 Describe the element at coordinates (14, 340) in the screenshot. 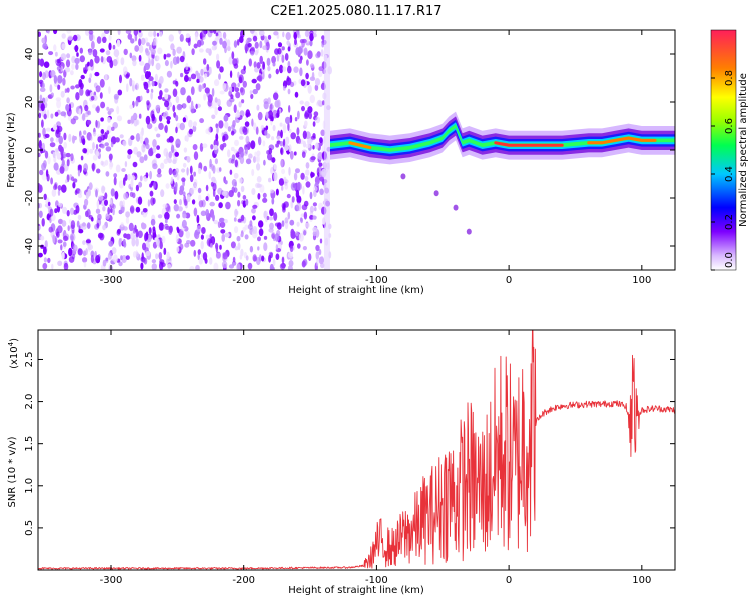

I see `snr-multiplier-close: )` at that location.